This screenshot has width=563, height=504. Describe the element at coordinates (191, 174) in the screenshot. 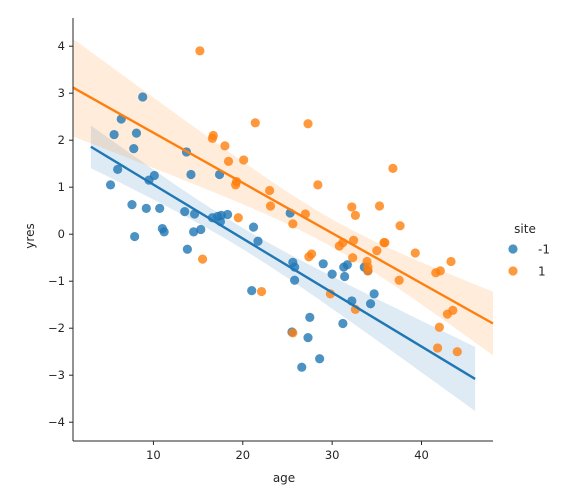

I see `point-site--1-18` at that location.